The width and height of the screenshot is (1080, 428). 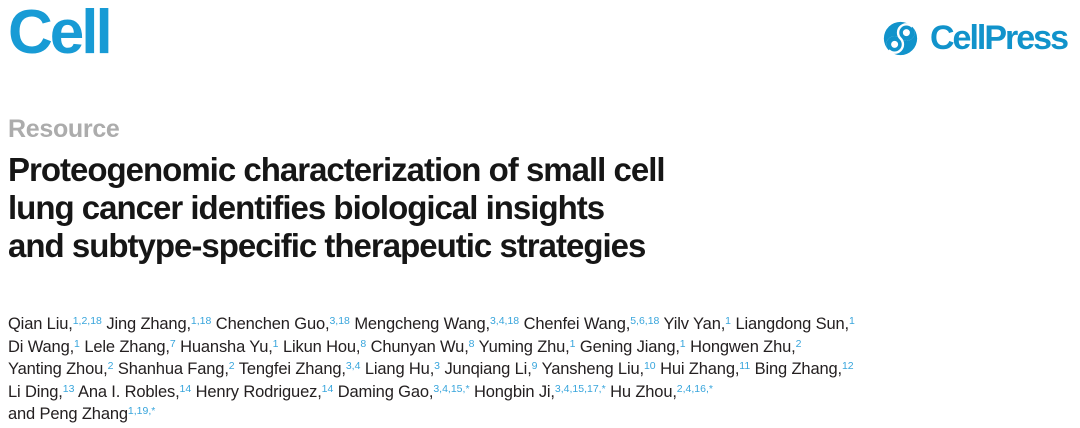 What do you see at coordinates (745, 366) in the screenshot?
I see `author-affiliation-superscript: 11` at bounding box center [745, 366].